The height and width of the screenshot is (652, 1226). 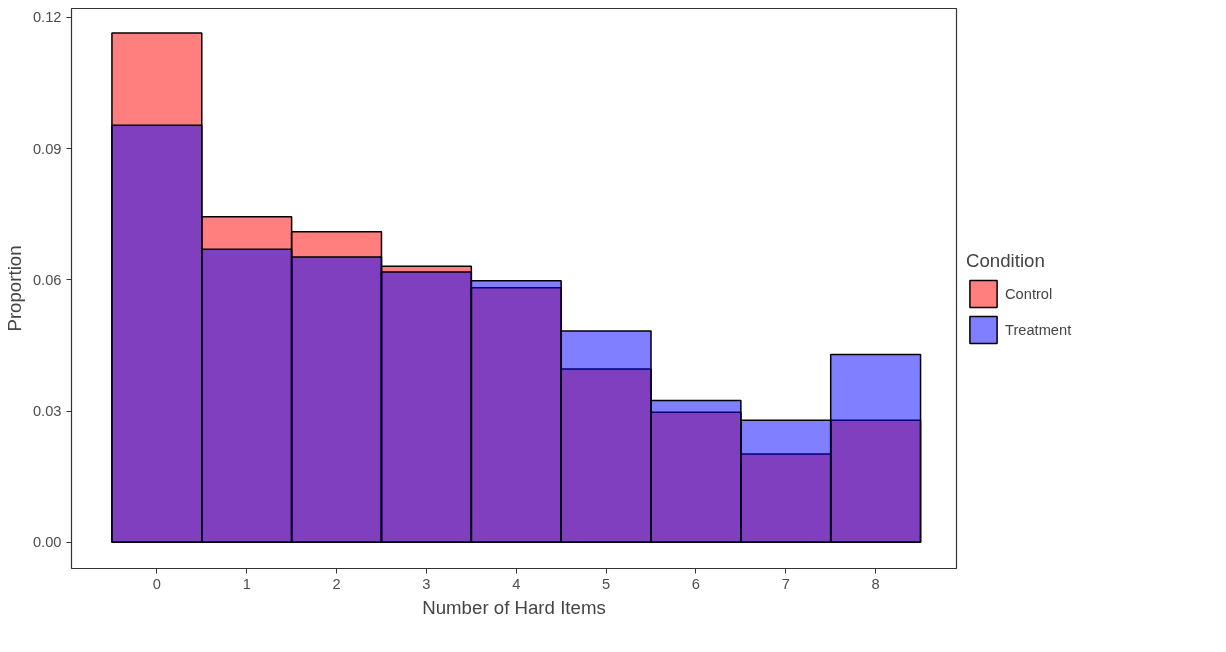 What do you see at coordinates (1029, 293) in the screenshot?
I see `legend-label: Control` at bounding box center [1029, 293].